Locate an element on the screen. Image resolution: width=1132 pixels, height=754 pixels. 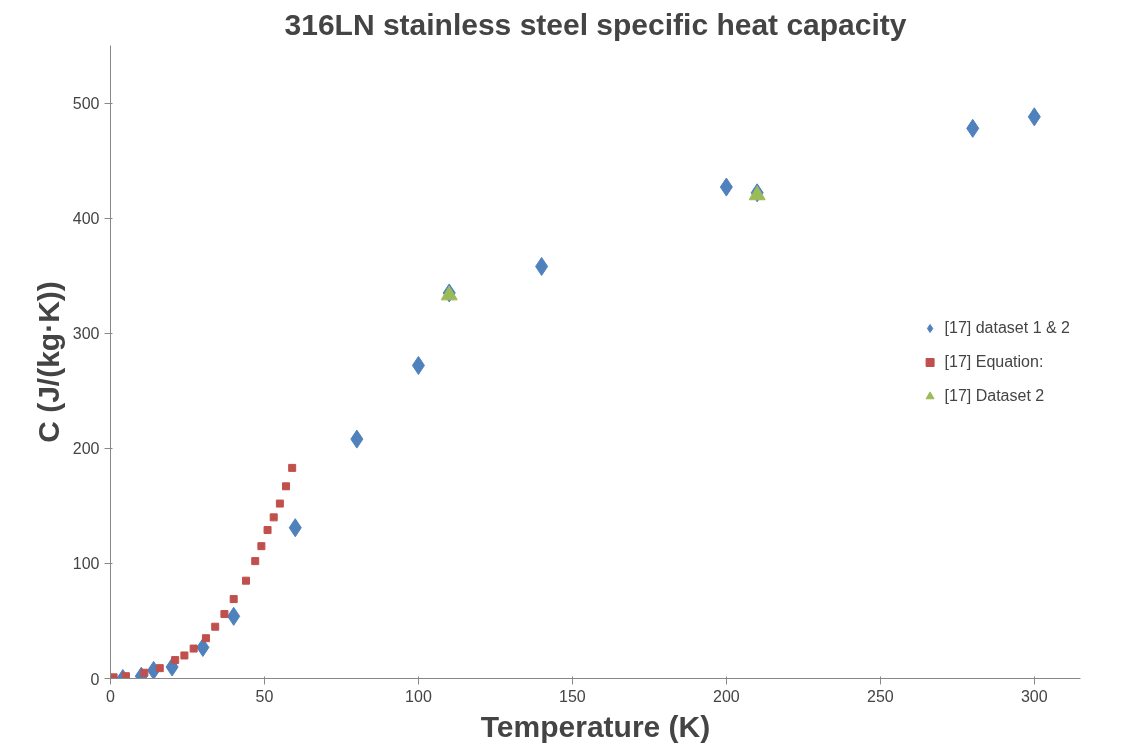
x-tick-label: 100 is located at coordinates (418, 696).